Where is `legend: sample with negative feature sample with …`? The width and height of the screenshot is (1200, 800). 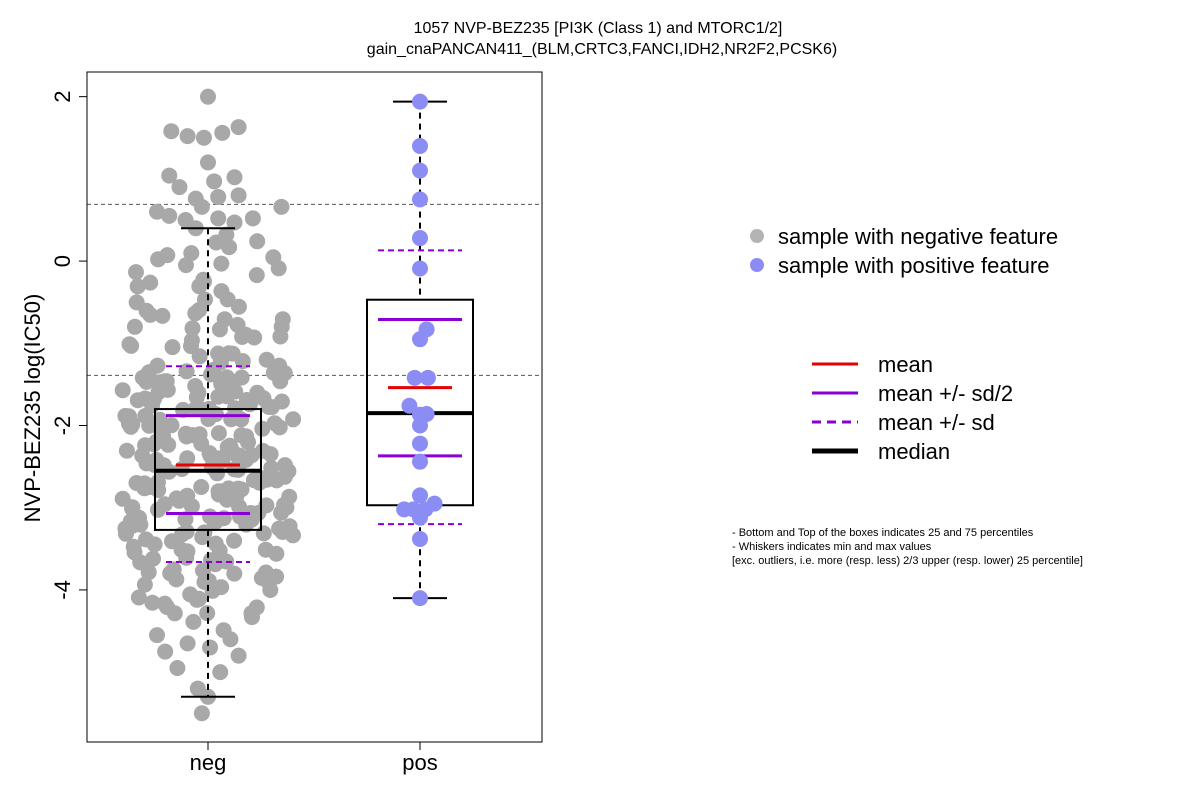
legend: sample with negative feature sample with … is located at coordinates (904, 344).